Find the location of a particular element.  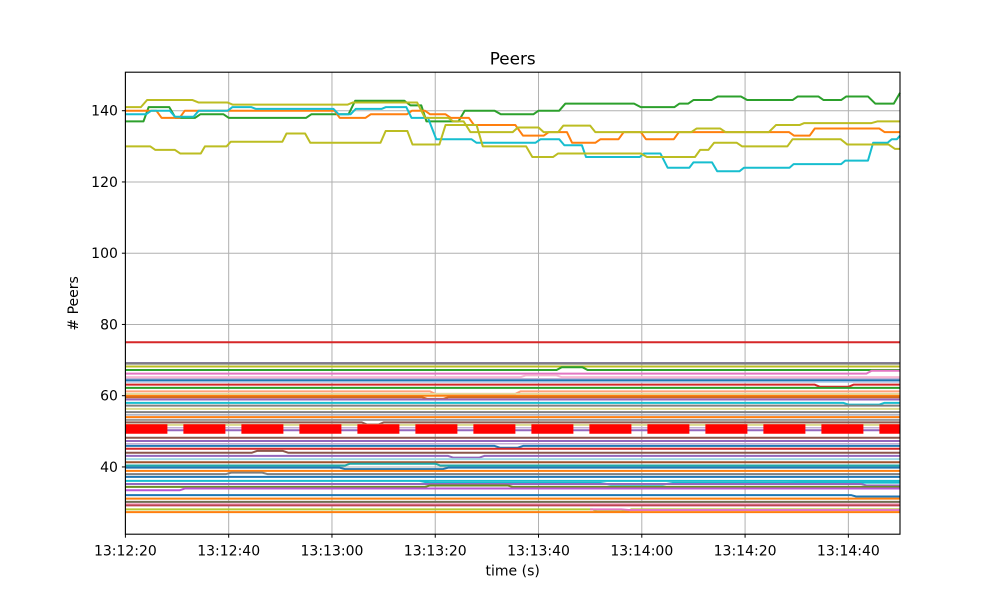

series-band-63.1 is located at coordinates (512, 385).